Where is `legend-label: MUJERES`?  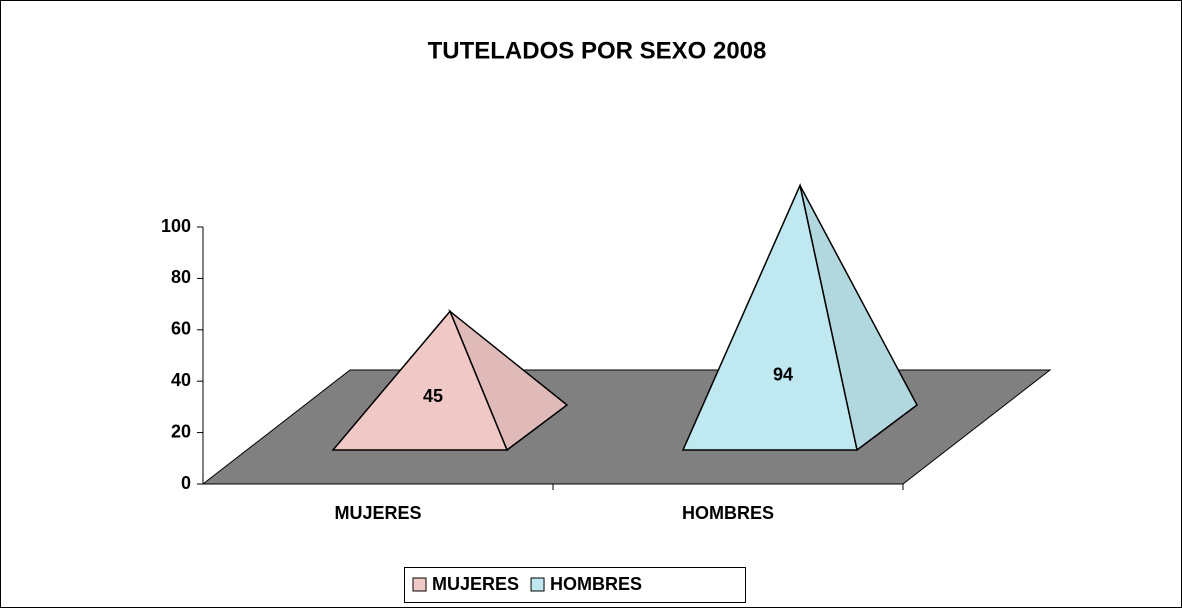 legend-label: MUJERES is located at coordinates (475, 584).